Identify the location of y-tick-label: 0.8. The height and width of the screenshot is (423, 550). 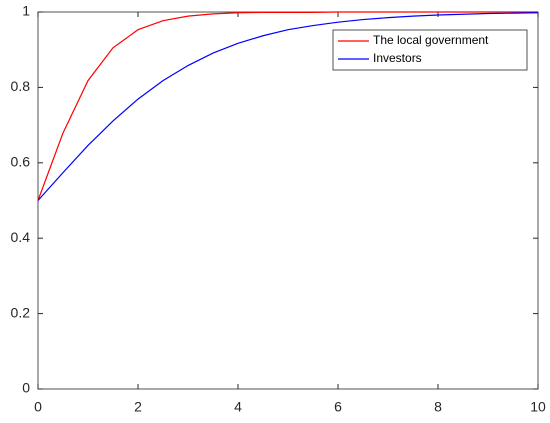
(21, 86).